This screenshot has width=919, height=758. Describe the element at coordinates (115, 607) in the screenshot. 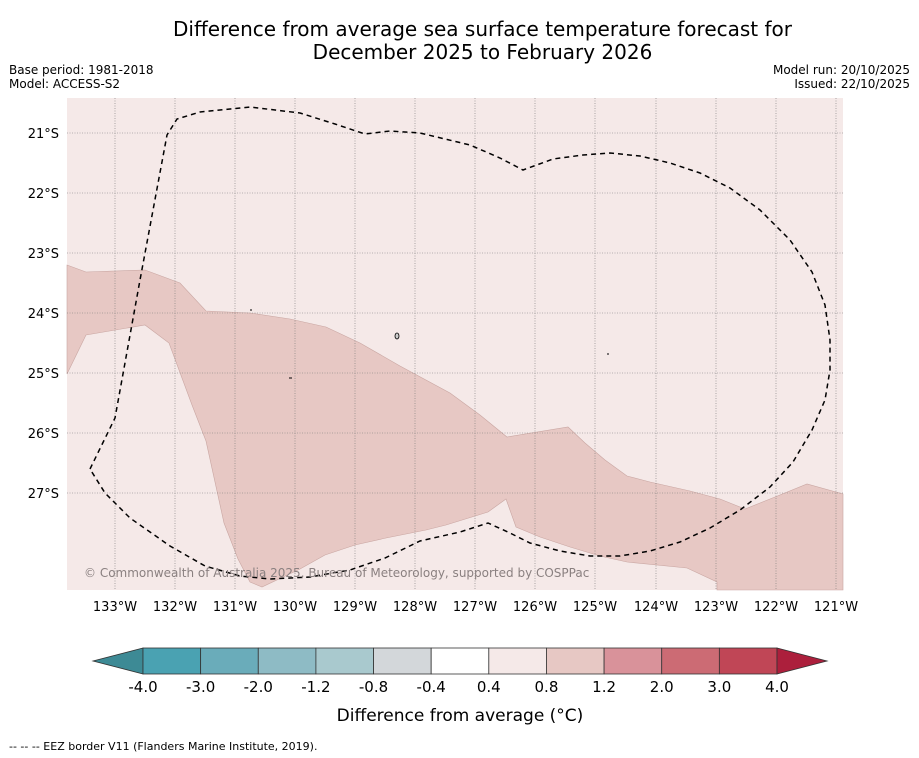

I see `lon-label: 133°W` at that location.